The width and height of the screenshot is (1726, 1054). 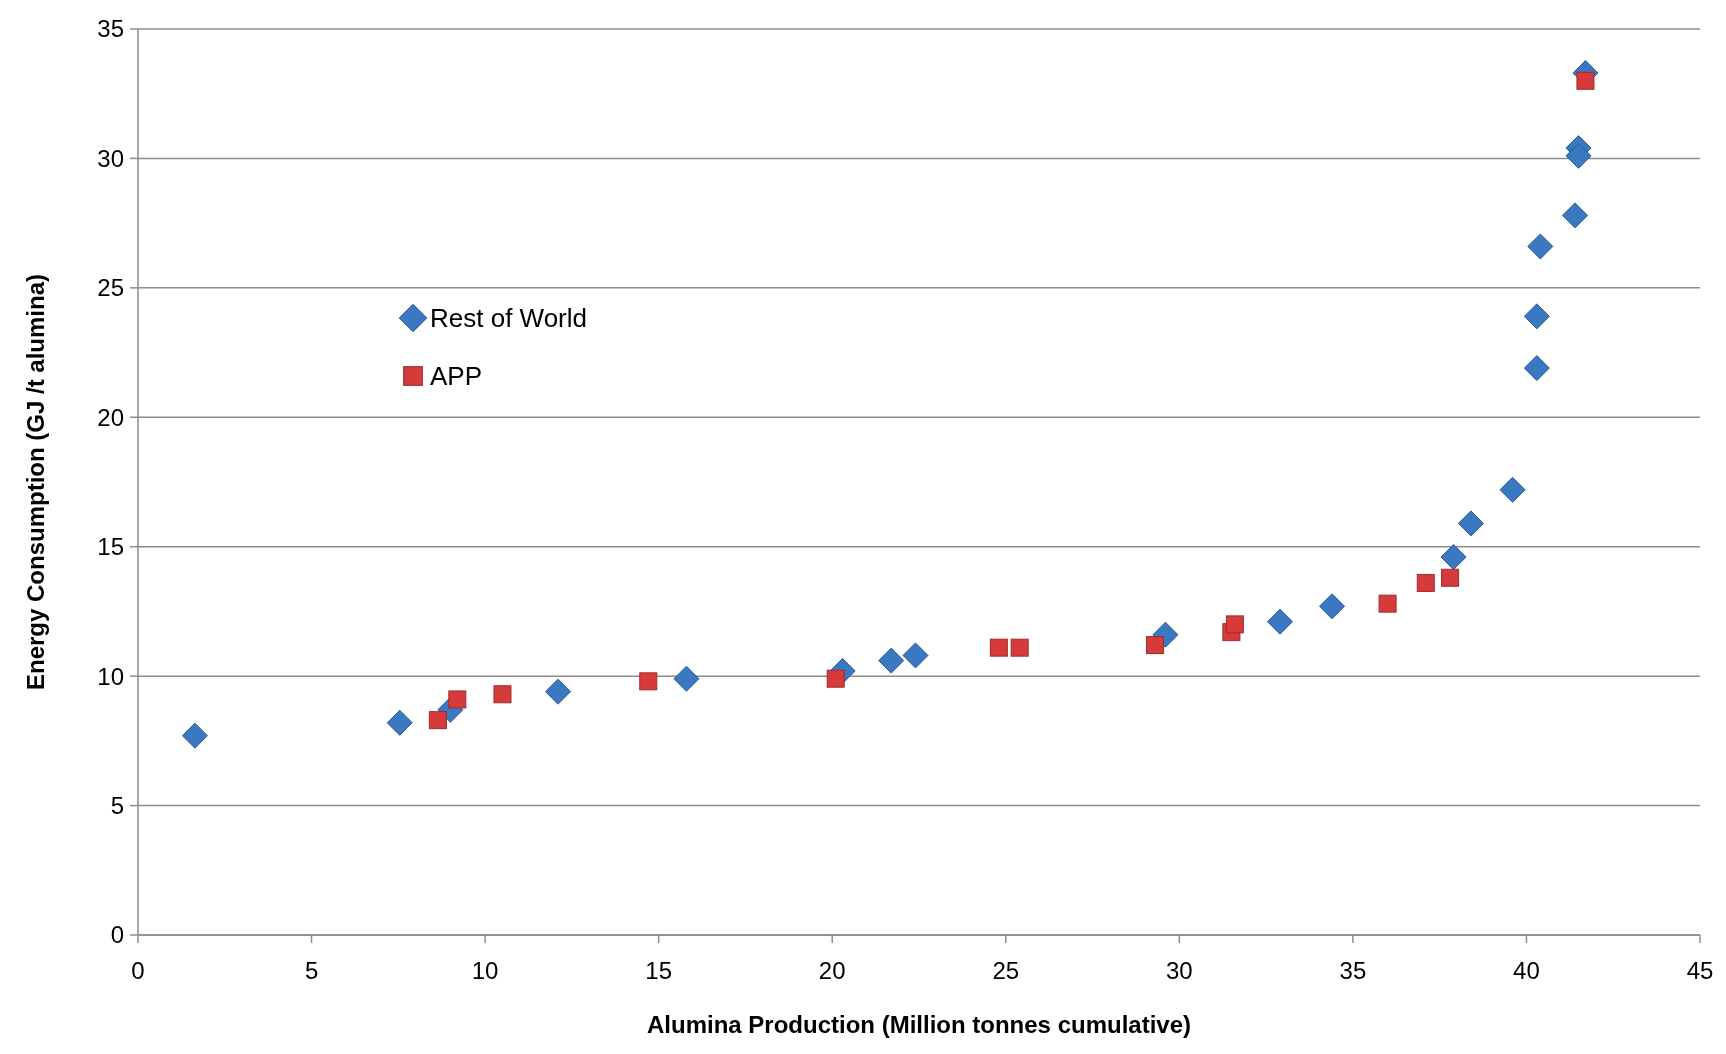 I want to click on x-tick-label: 5, so click(x=311, y=970).